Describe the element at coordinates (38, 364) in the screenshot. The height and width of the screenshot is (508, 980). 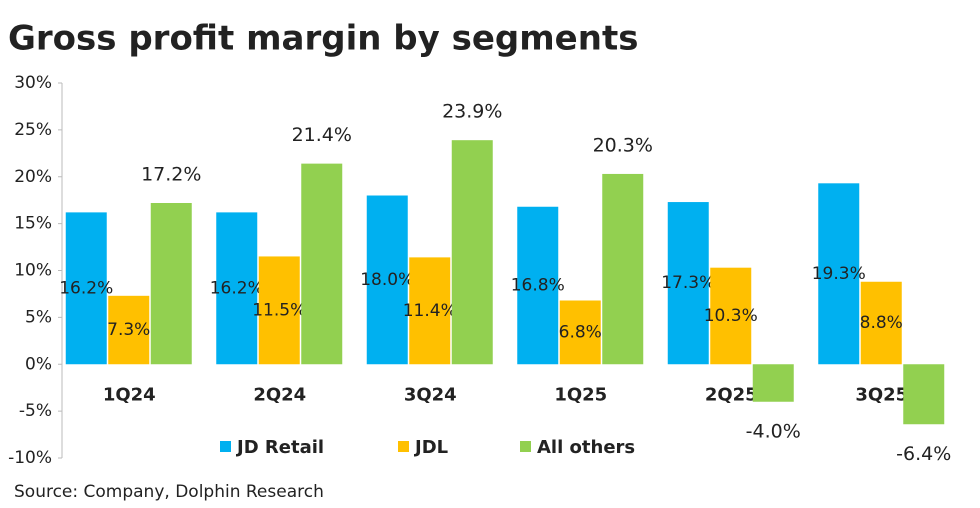
I see `y-tick-label: 0%` at that location.